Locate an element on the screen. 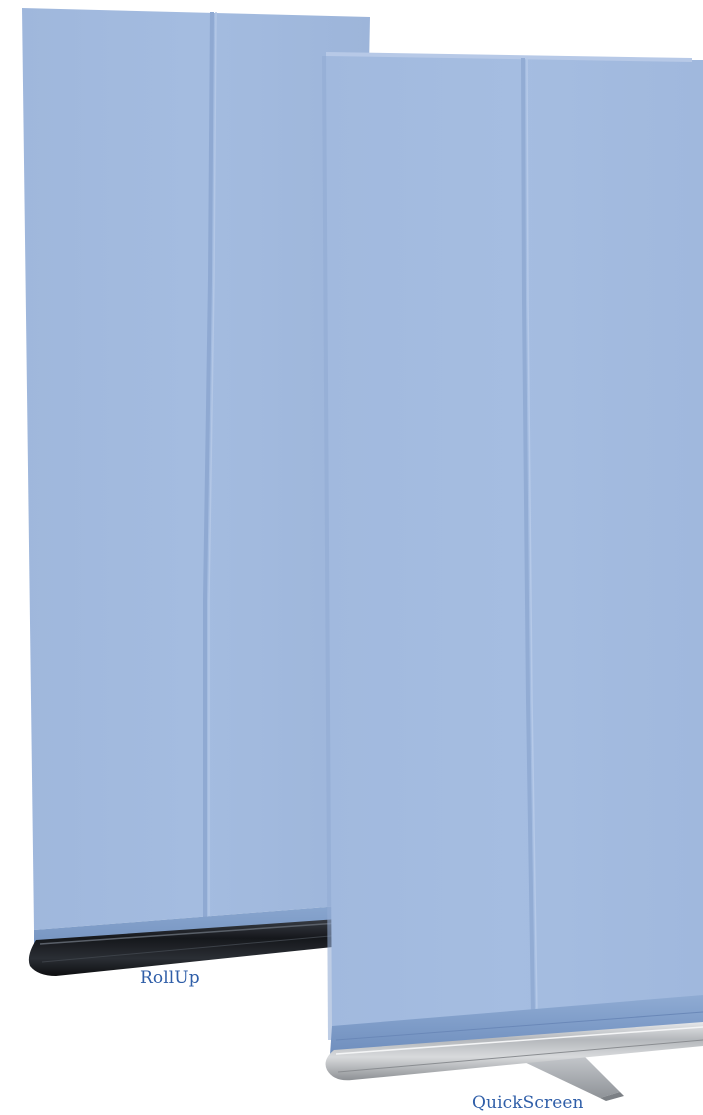  quickscreen-base is located at coordinates (514, 1051).